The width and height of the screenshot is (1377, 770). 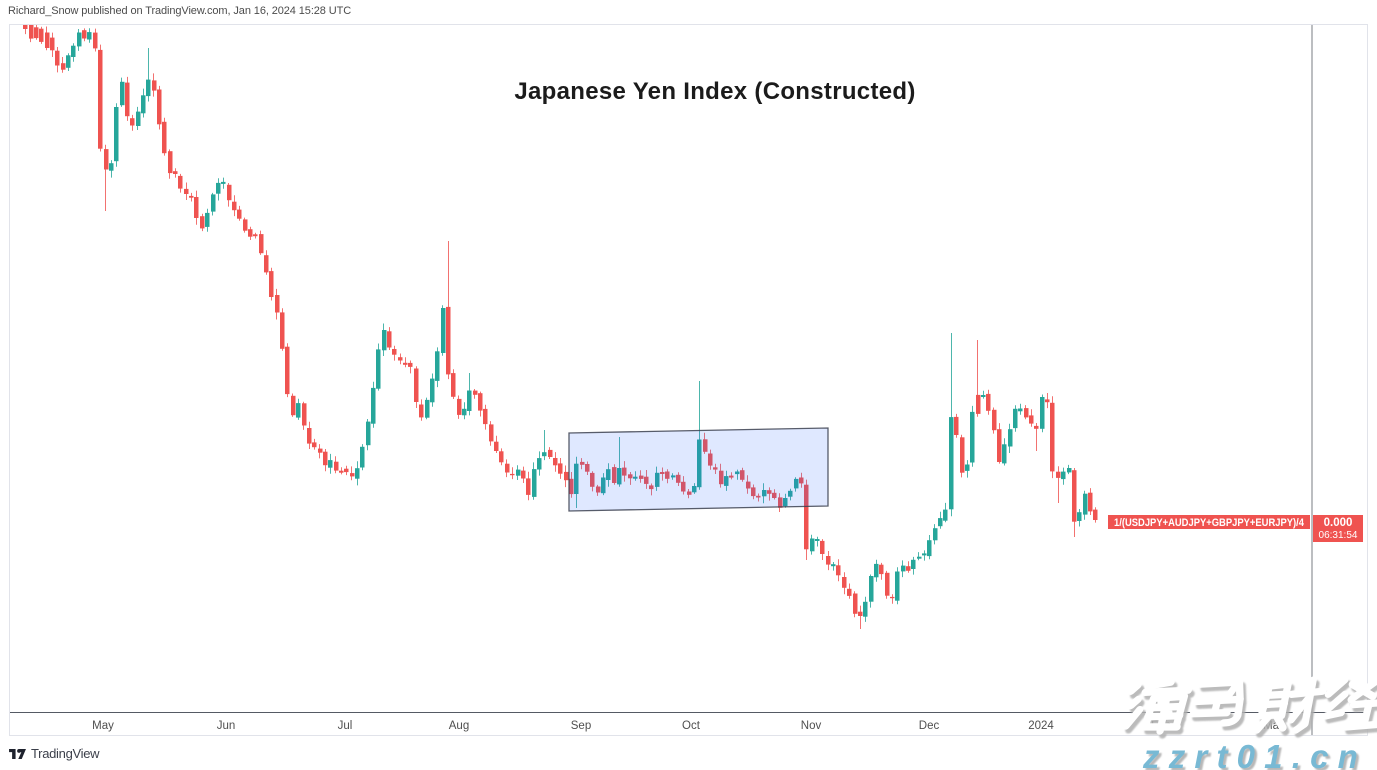 What do you see at coordinates (1041, 726) in the screenshot?
I see `svg-text: 2024` at bounding box center [1041, 726].